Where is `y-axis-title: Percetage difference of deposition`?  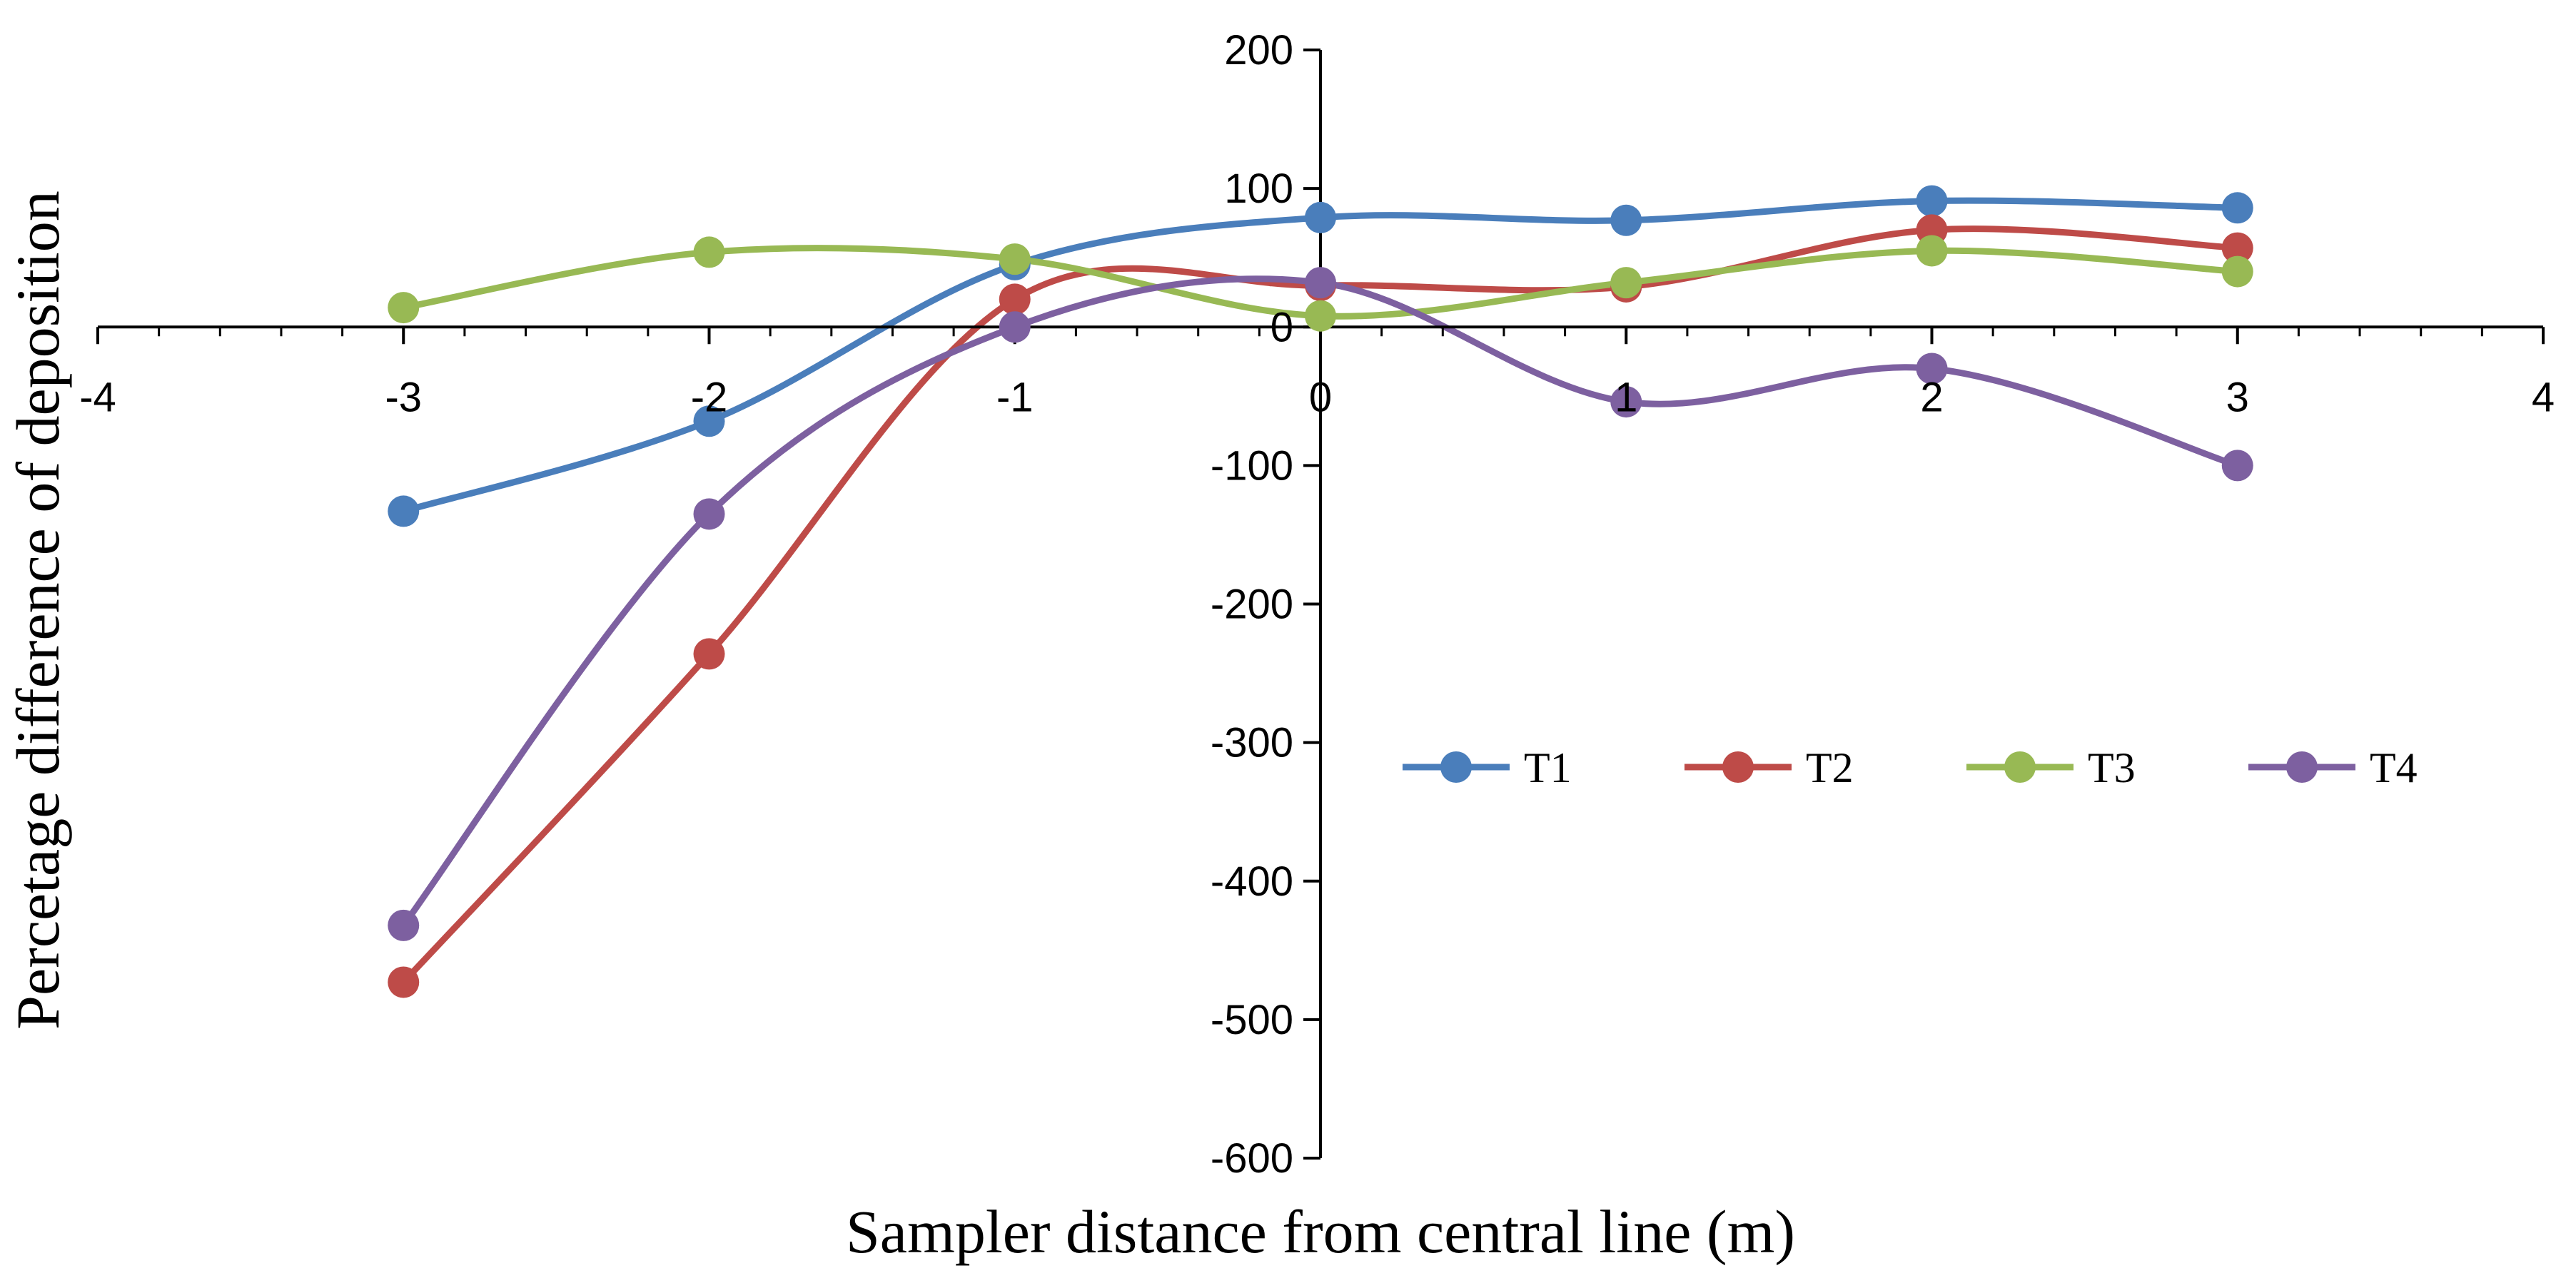 y-axis-title: Percetage difference of deposition is located at coordinates (38, 610).